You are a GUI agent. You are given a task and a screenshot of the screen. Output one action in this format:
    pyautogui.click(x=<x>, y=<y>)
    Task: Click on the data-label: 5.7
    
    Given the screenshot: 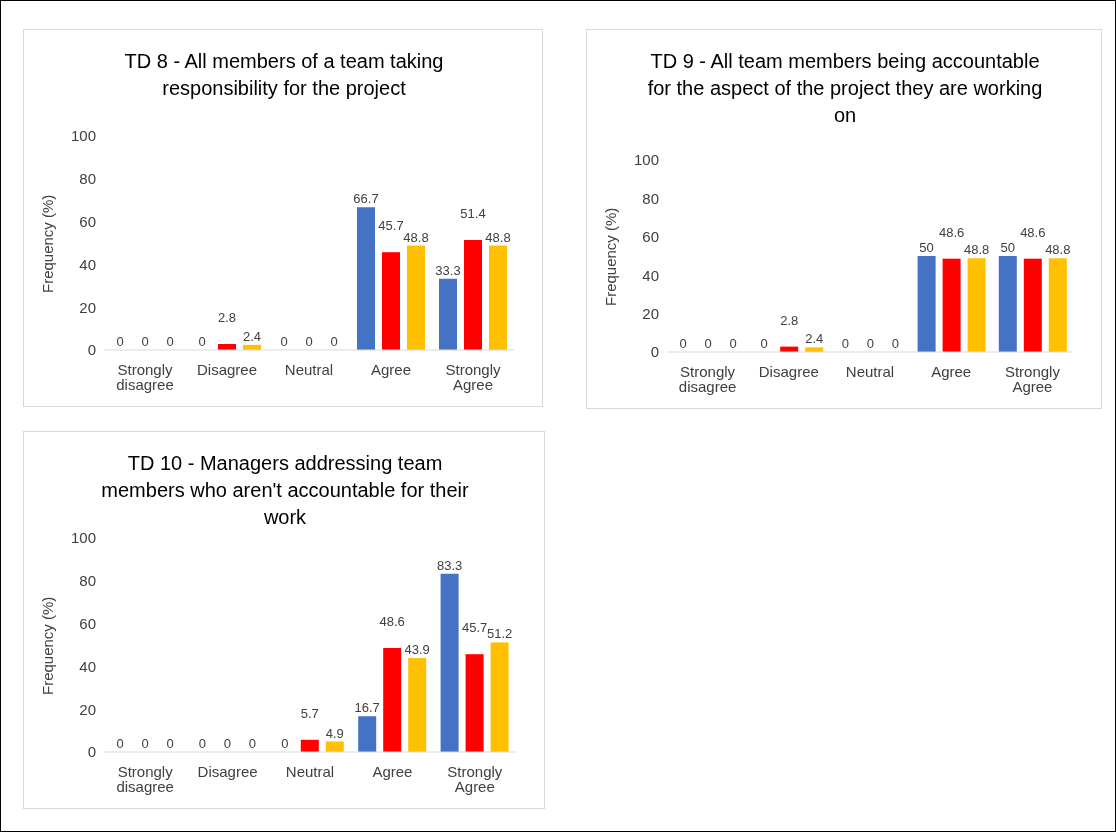 What is the action you would take?
    pyautogui.click(x=309, y=713)
    